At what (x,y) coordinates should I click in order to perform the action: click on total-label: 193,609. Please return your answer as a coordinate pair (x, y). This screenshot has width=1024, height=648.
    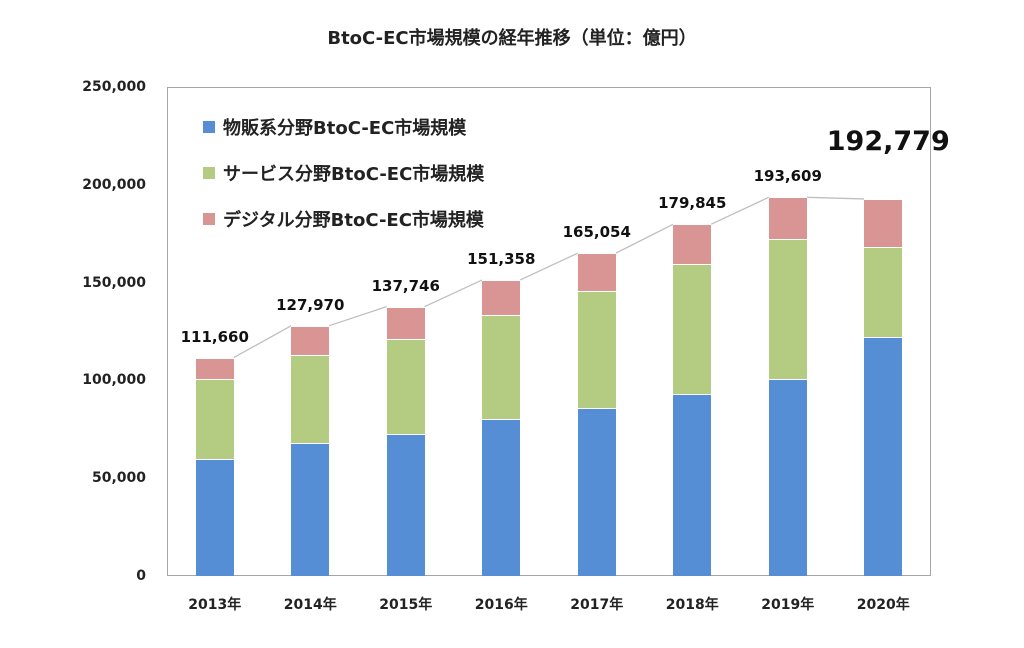
    Looking at the image, I should click on (787, 176).